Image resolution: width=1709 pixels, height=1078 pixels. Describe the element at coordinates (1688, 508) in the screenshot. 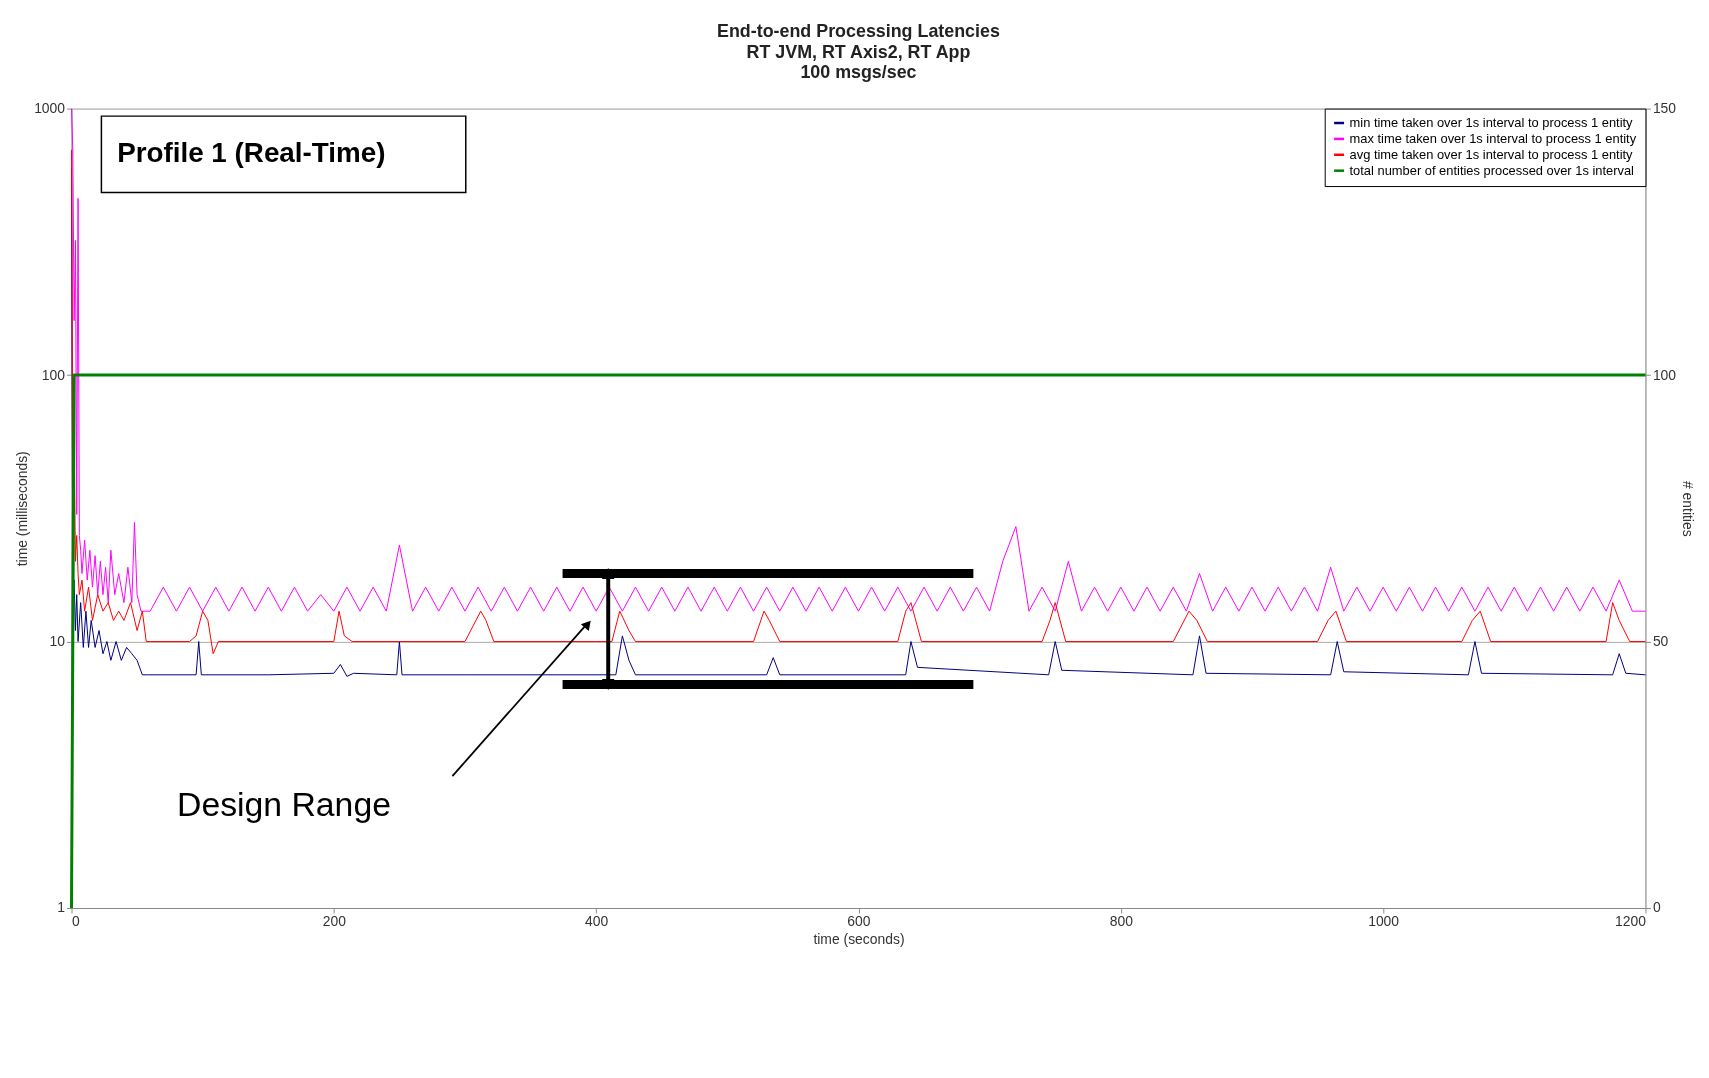

I see `y2-axis-title: # entities` at that location.